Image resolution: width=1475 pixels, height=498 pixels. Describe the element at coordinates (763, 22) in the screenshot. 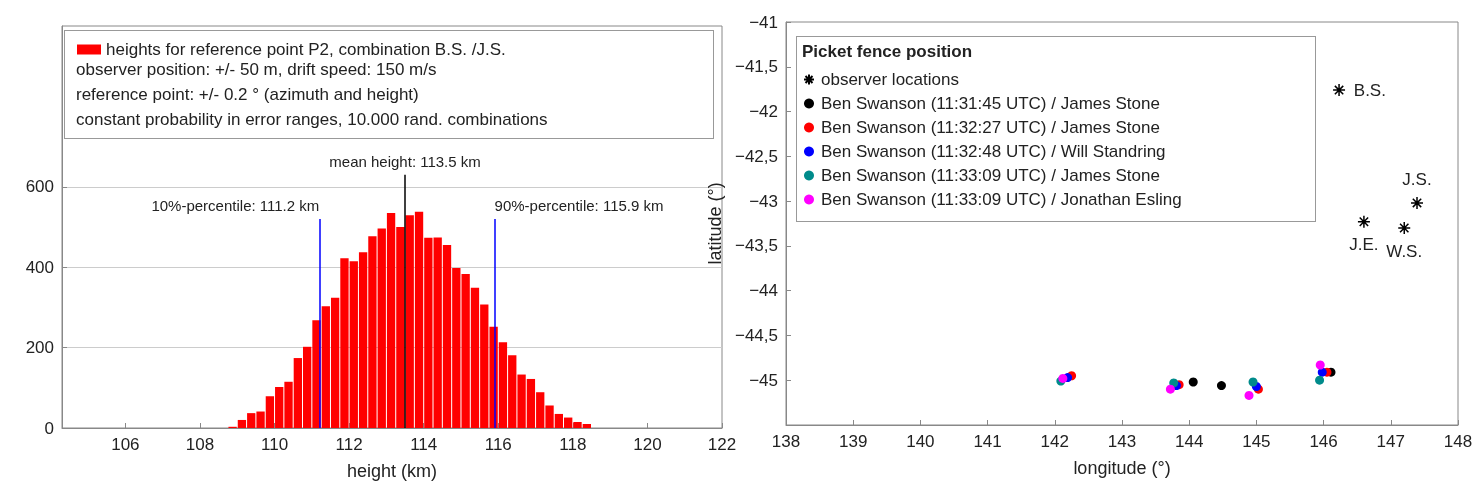

I see `y-tick-label: −41` at that location.